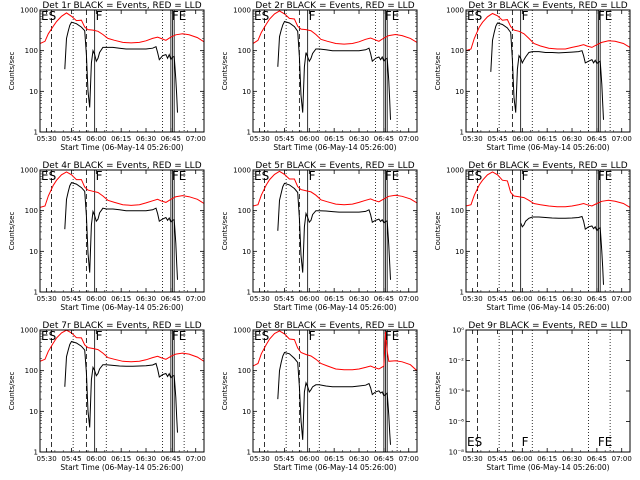 The height and width of the screenshot is (480, 640). Describe the element at coordinates (457, 361) in the screenshot. I see `y-tick-label: 10⁻²` at that location.